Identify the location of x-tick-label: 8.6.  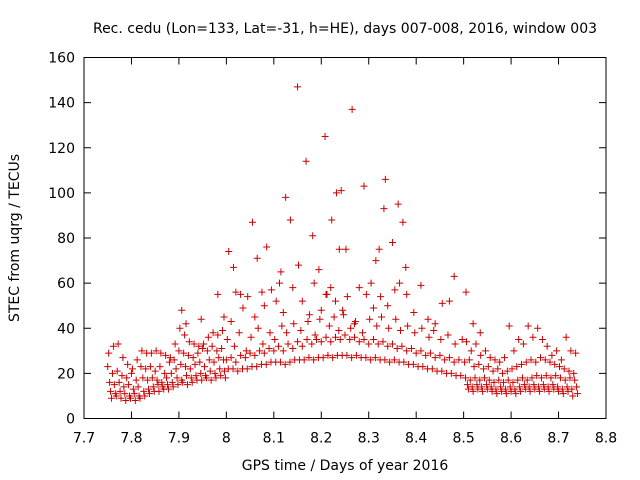
(511, 439).